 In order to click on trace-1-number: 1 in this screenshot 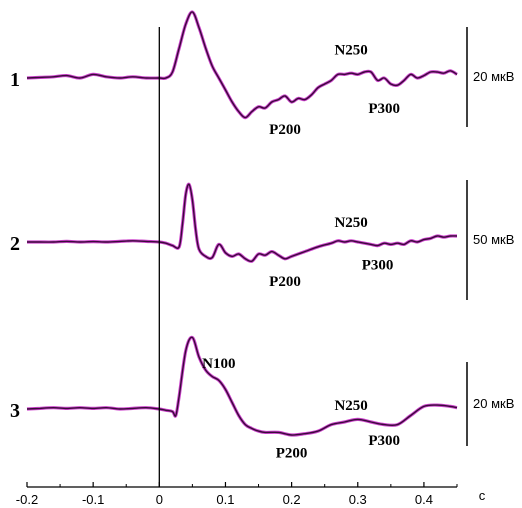, I will do `click(15, 80)`.